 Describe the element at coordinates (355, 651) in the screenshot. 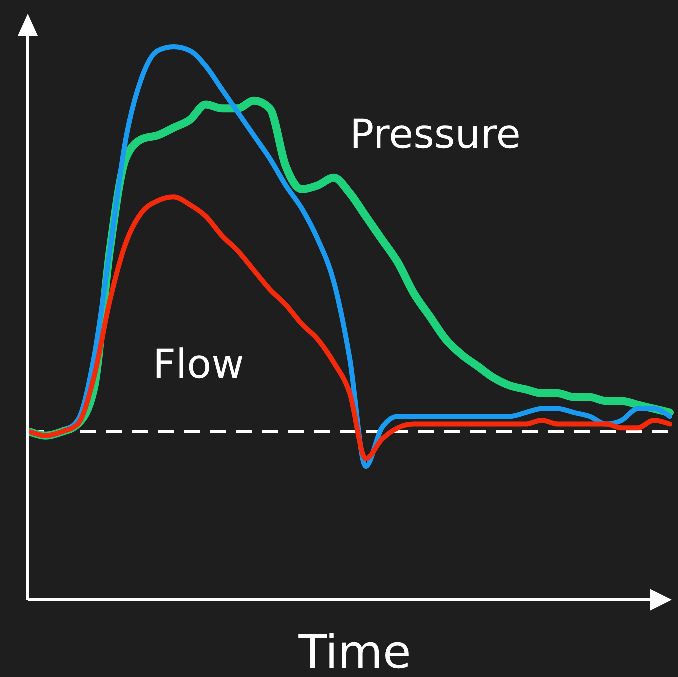

I see `x-axis-title: Time` at that location.